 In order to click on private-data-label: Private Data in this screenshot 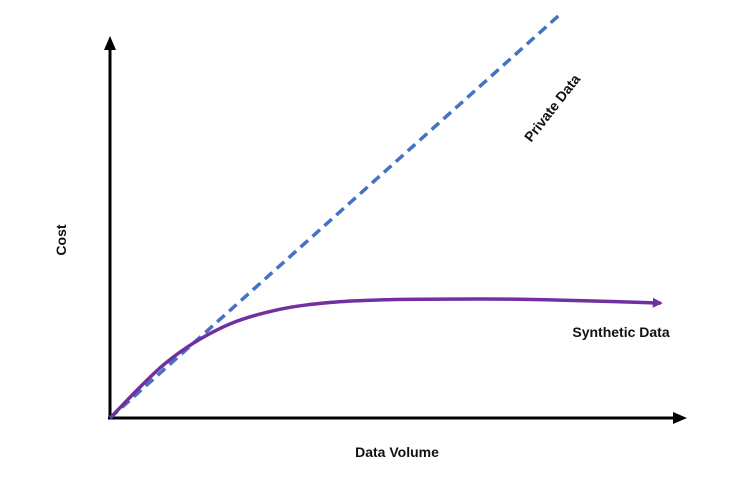, I will do `click(552, 108)`.